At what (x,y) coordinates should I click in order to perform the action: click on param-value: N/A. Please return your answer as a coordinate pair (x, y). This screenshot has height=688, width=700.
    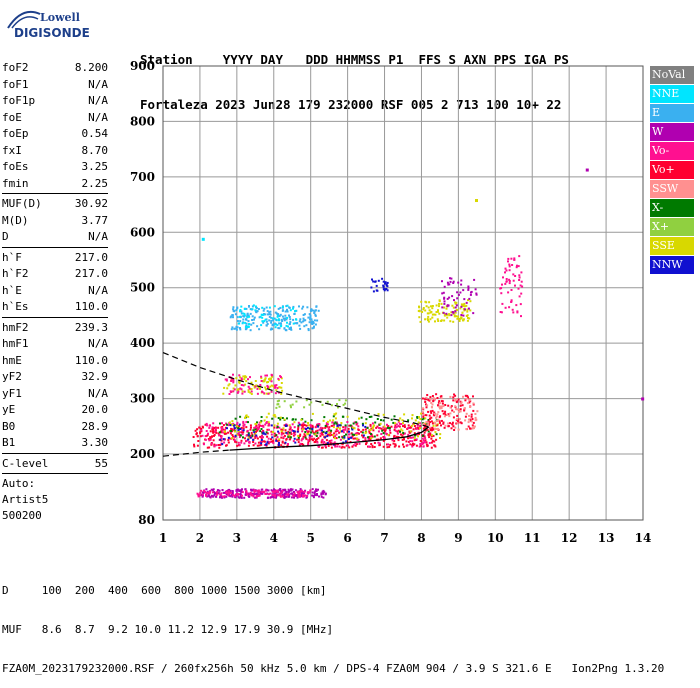
    Looking at the image, I should click on (98, 100).